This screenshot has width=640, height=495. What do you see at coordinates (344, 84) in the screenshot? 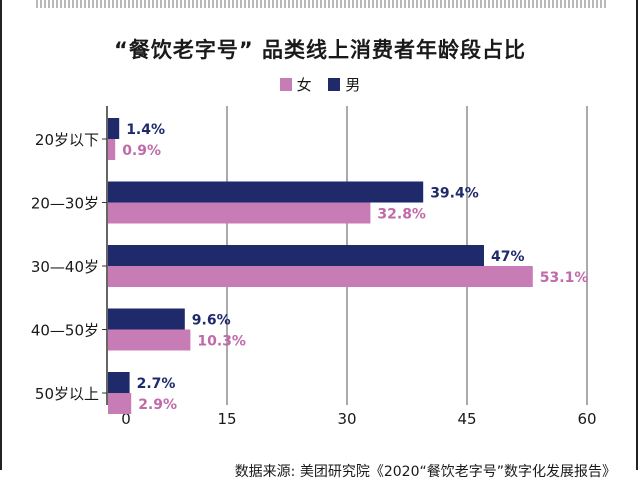
I see `legend-item-male: 男` at bounding box center [344, 84].